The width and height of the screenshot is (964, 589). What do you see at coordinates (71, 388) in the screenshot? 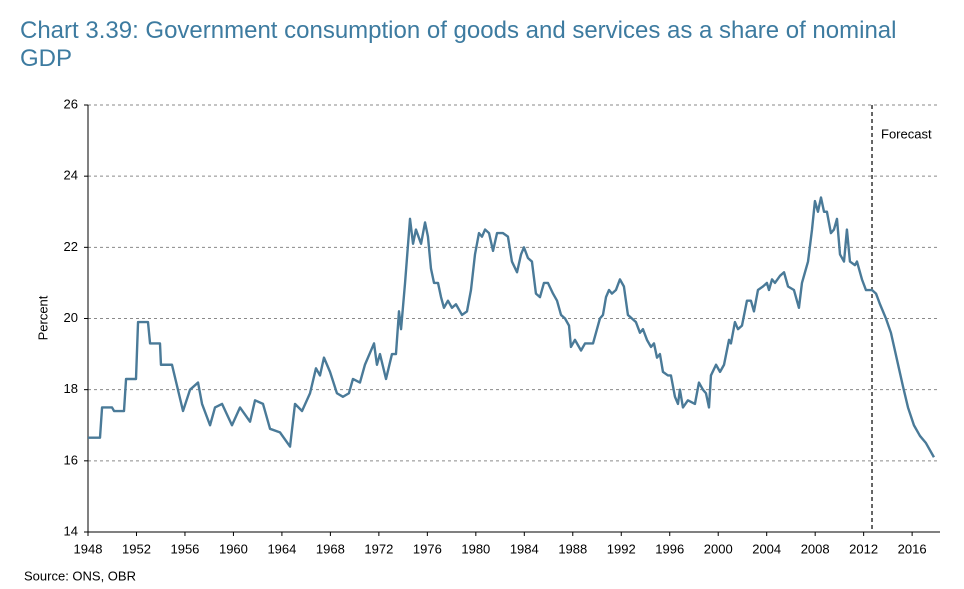
I see `y-tick-label: 18` at bounding box center [71, 388].